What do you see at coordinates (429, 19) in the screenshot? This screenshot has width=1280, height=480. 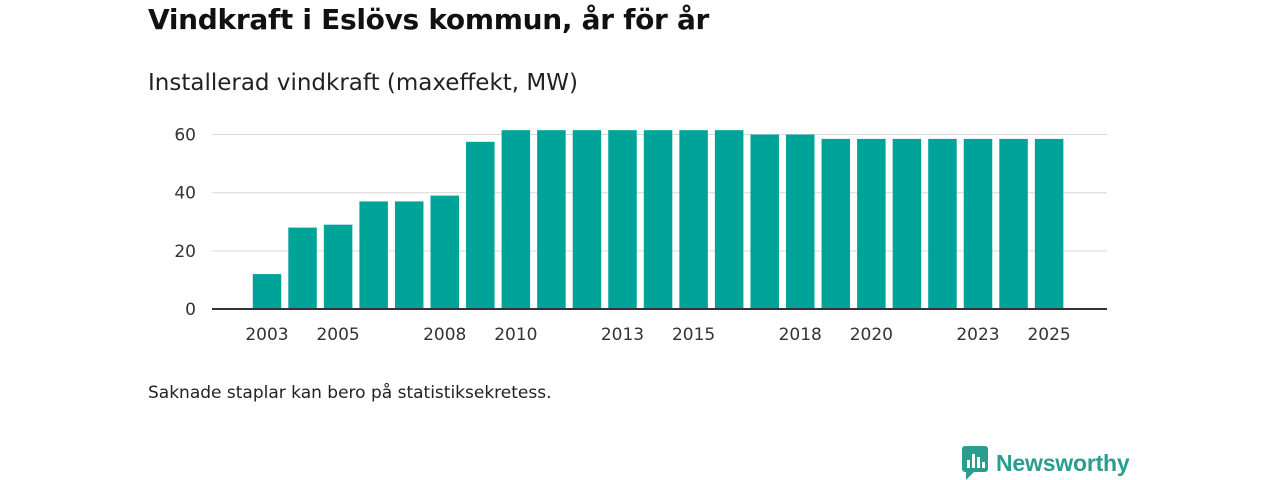 I see `chart-title: Vindkraft i Eslövs kommun, år för år` at bounding box center [429, 19].